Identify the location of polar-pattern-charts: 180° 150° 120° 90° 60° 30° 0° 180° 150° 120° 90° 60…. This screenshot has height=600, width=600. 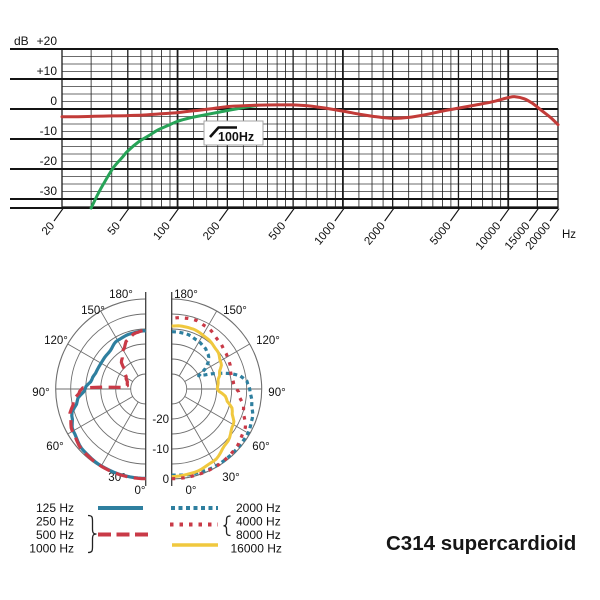
(158, 393).